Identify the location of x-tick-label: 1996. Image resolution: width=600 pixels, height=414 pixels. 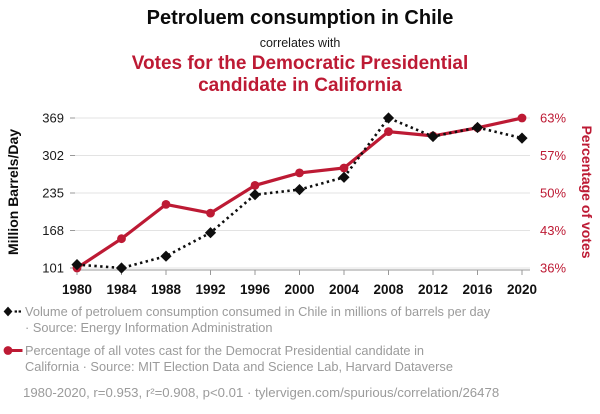
(255, 289).